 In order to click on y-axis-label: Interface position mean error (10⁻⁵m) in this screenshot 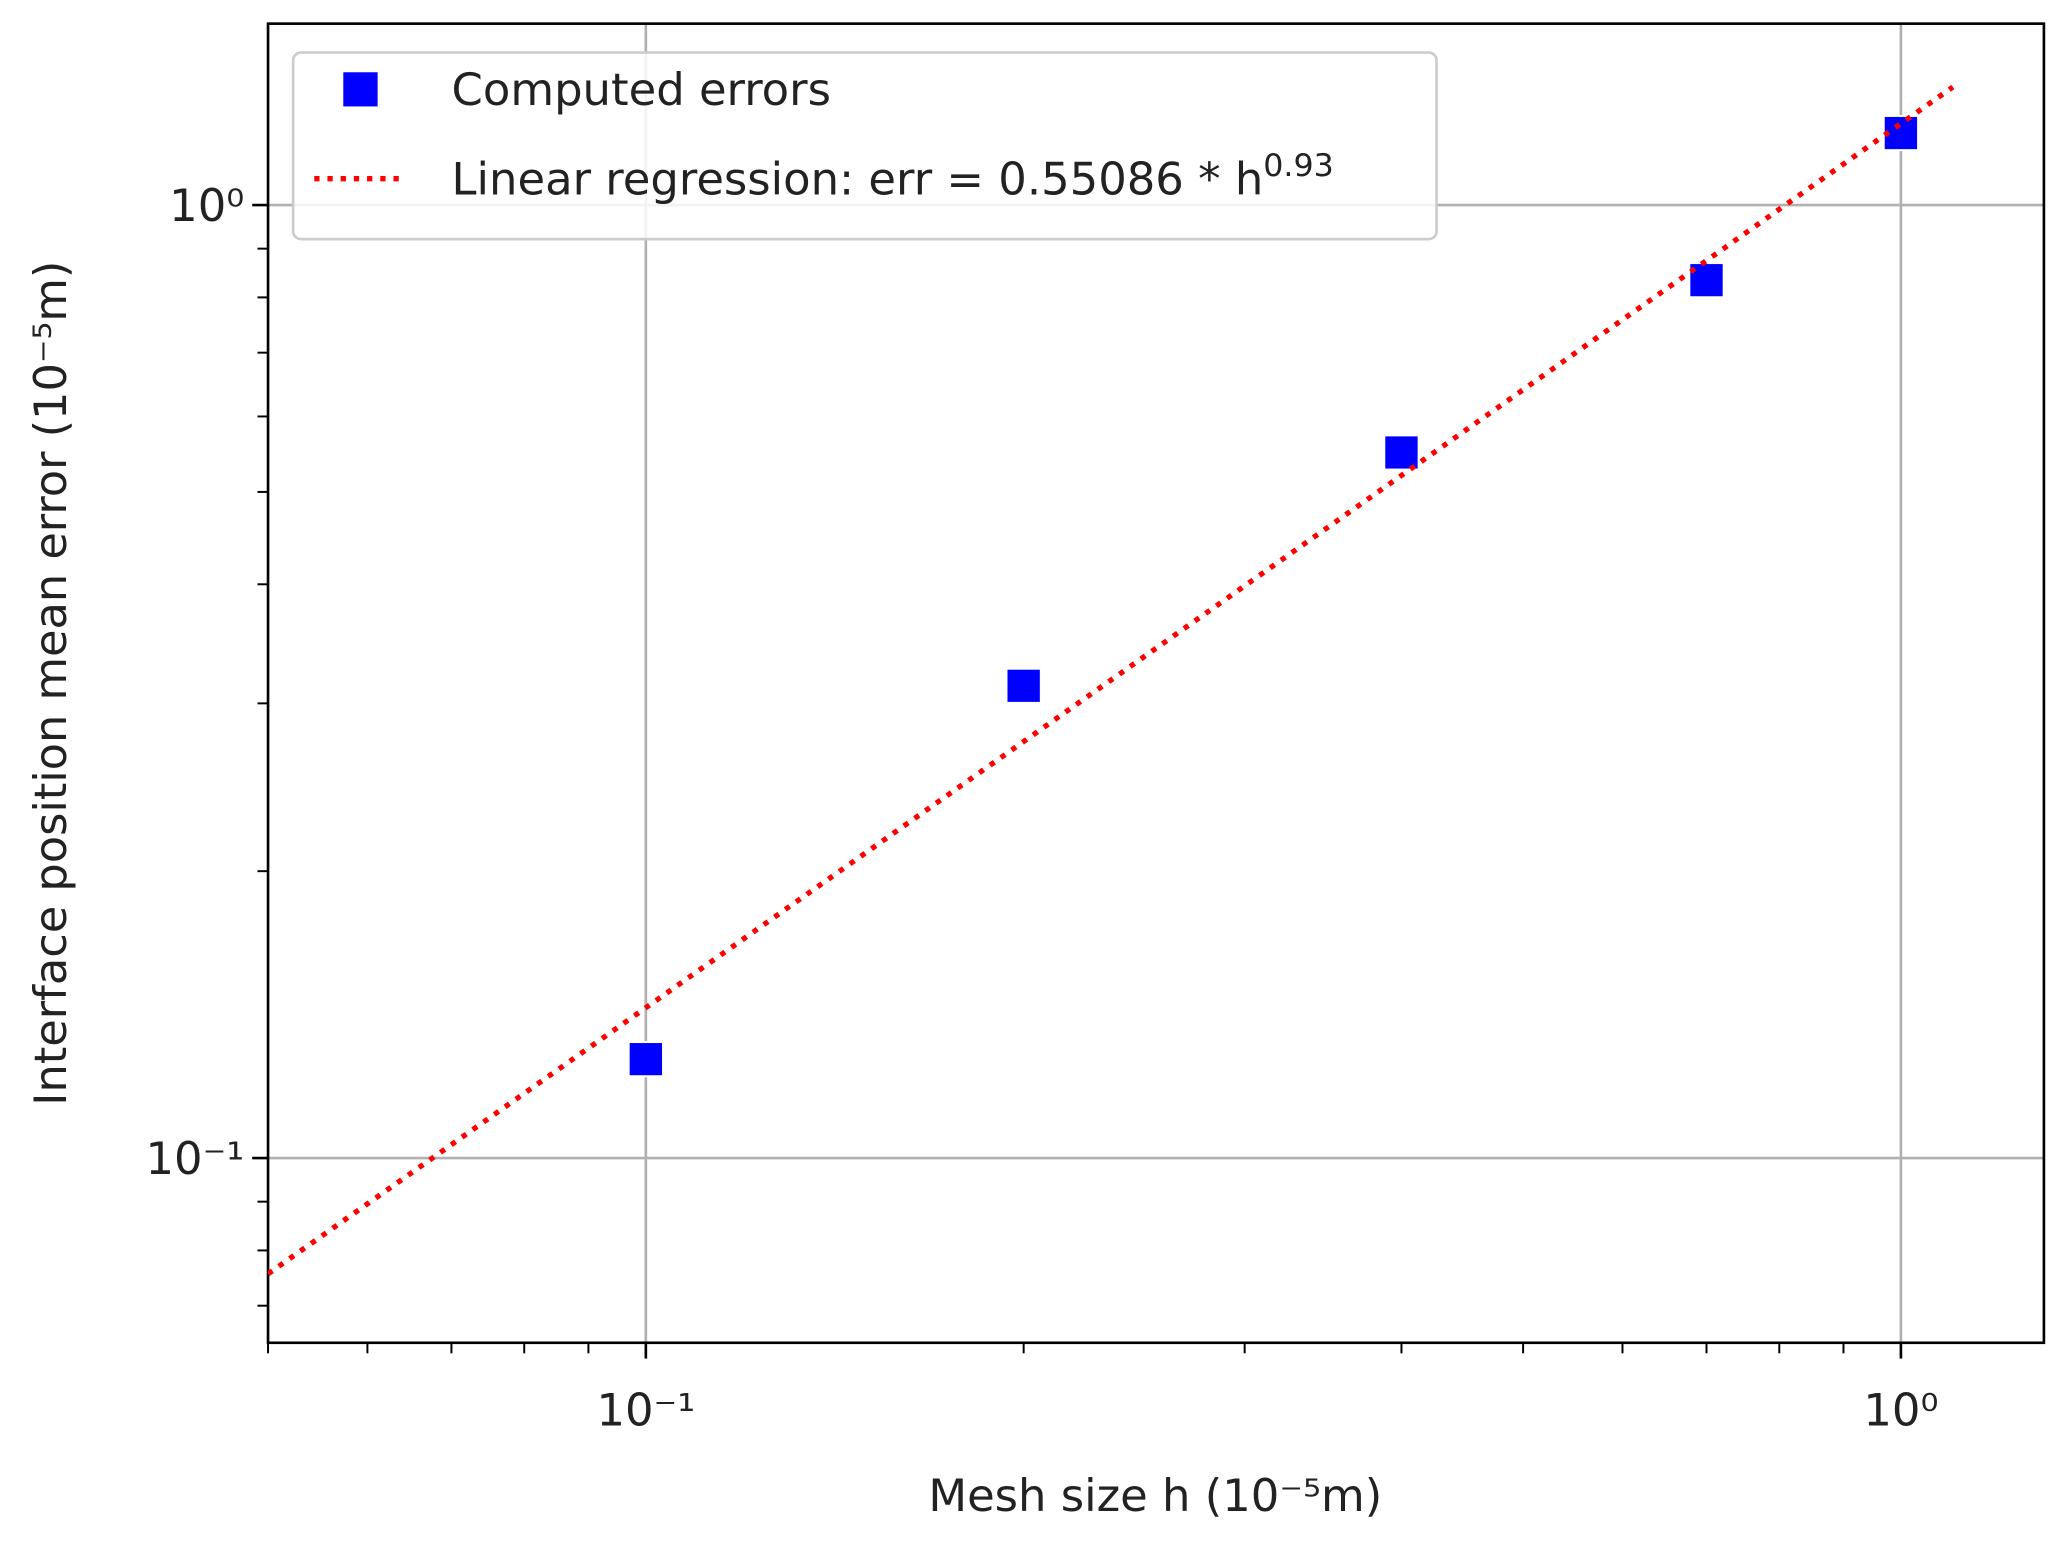, I will do `click(50, 683)`.